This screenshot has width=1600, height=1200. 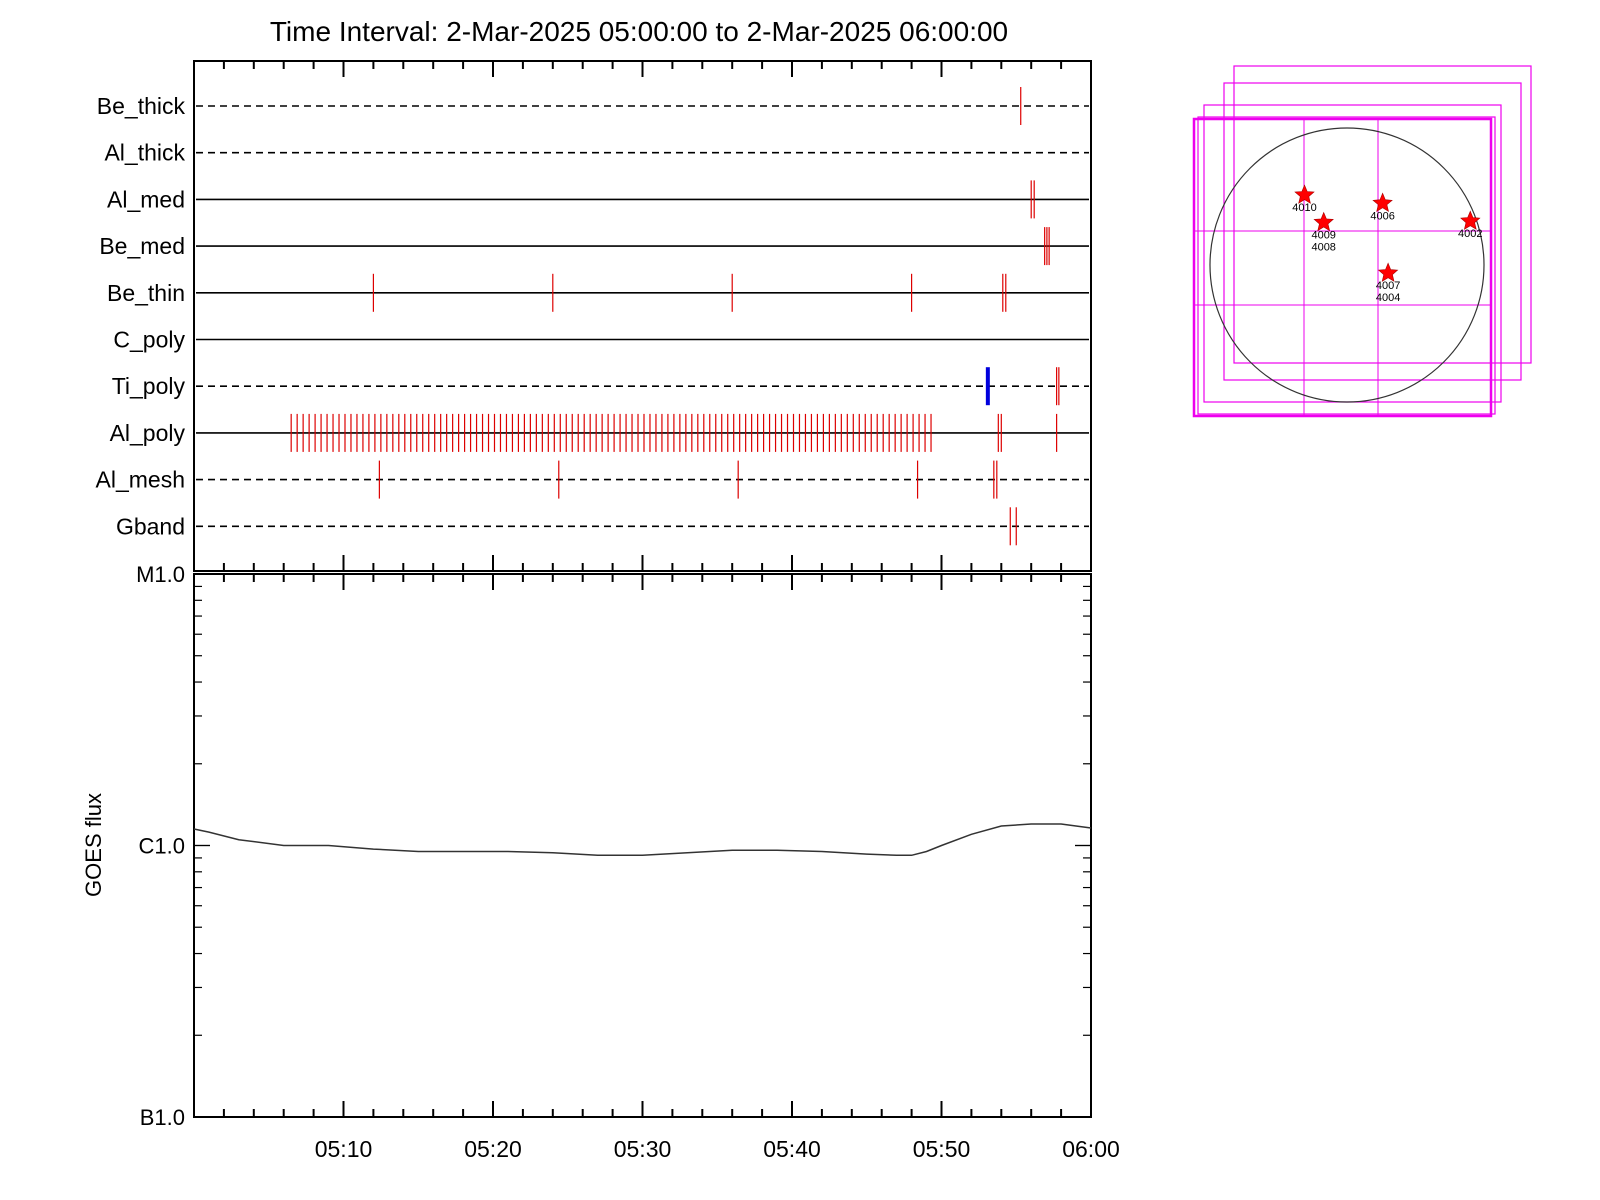 What do you see at coordinates (162, 846) in the screenshot?
I see `y-tick-label: C1.0` at bounding box center [162, 846].